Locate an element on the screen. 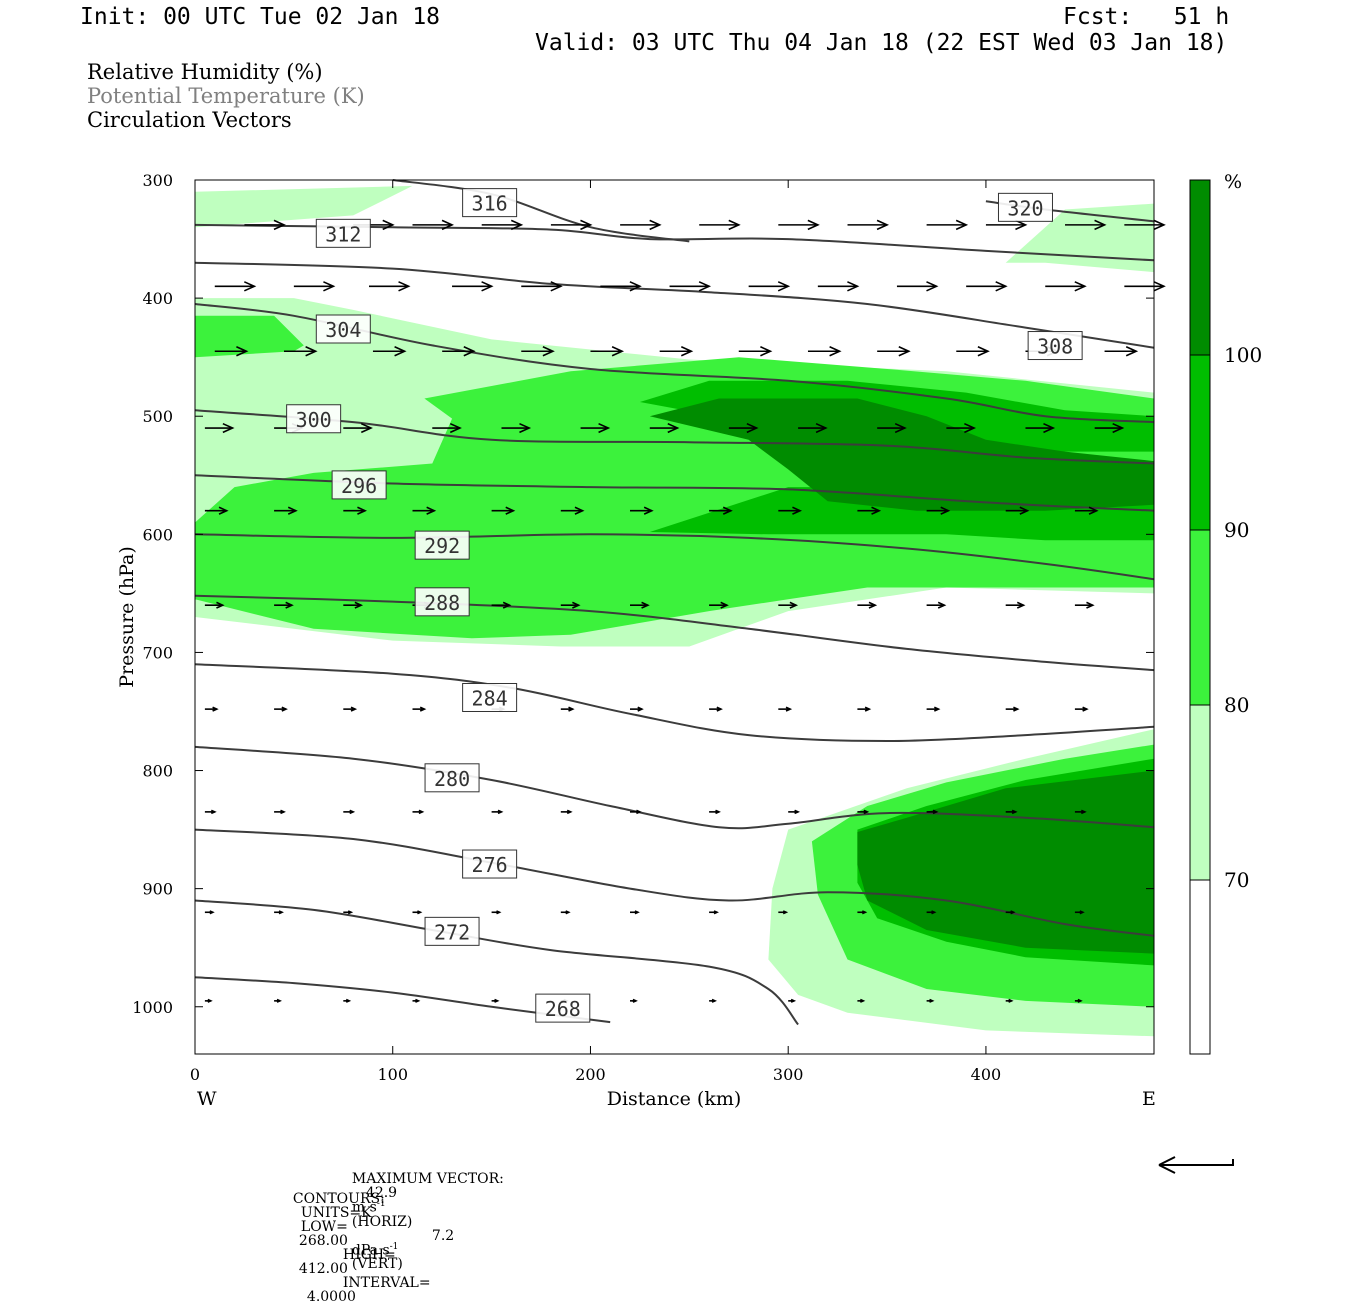  contour-high: 412.00 is located at coordinates (323, 1269).